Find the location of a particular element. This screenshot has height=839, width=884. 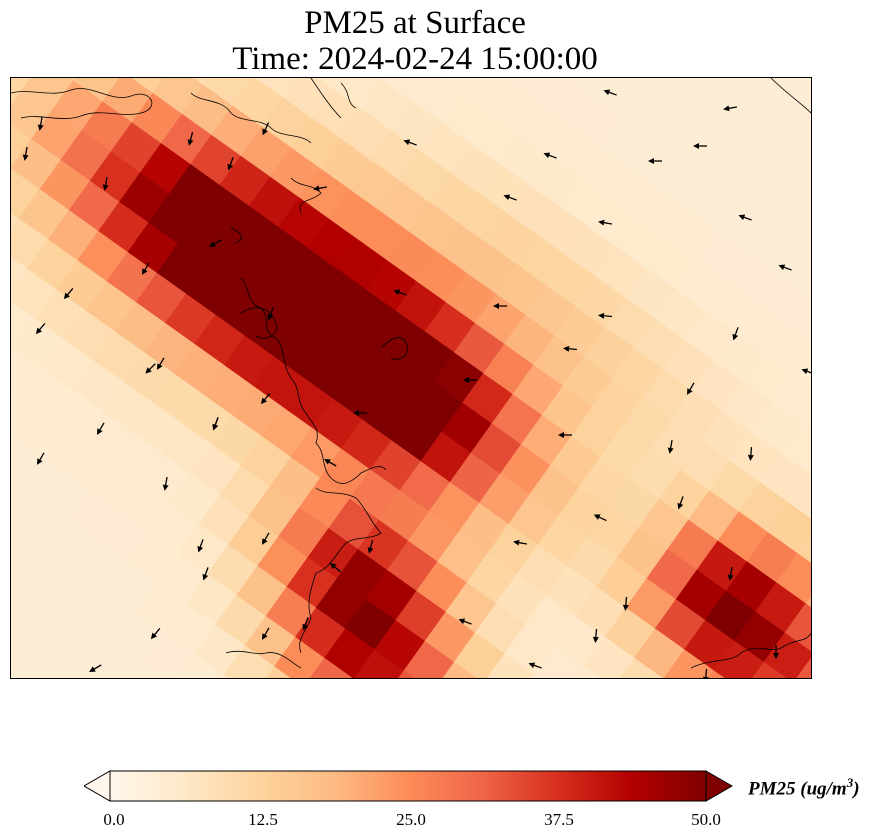

colorbar-tick-label: 12.5 is located at coordinates (263, 819).